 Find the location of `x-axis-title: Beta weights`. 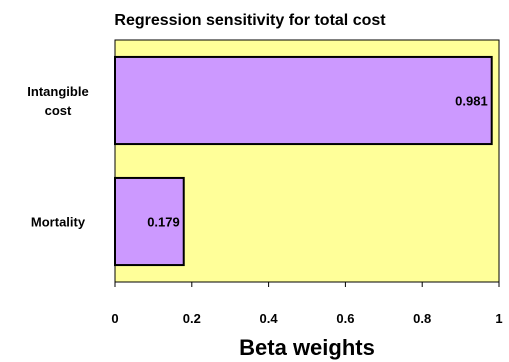

x-axis-title: Beta weights is located at coordinates (307, 347).